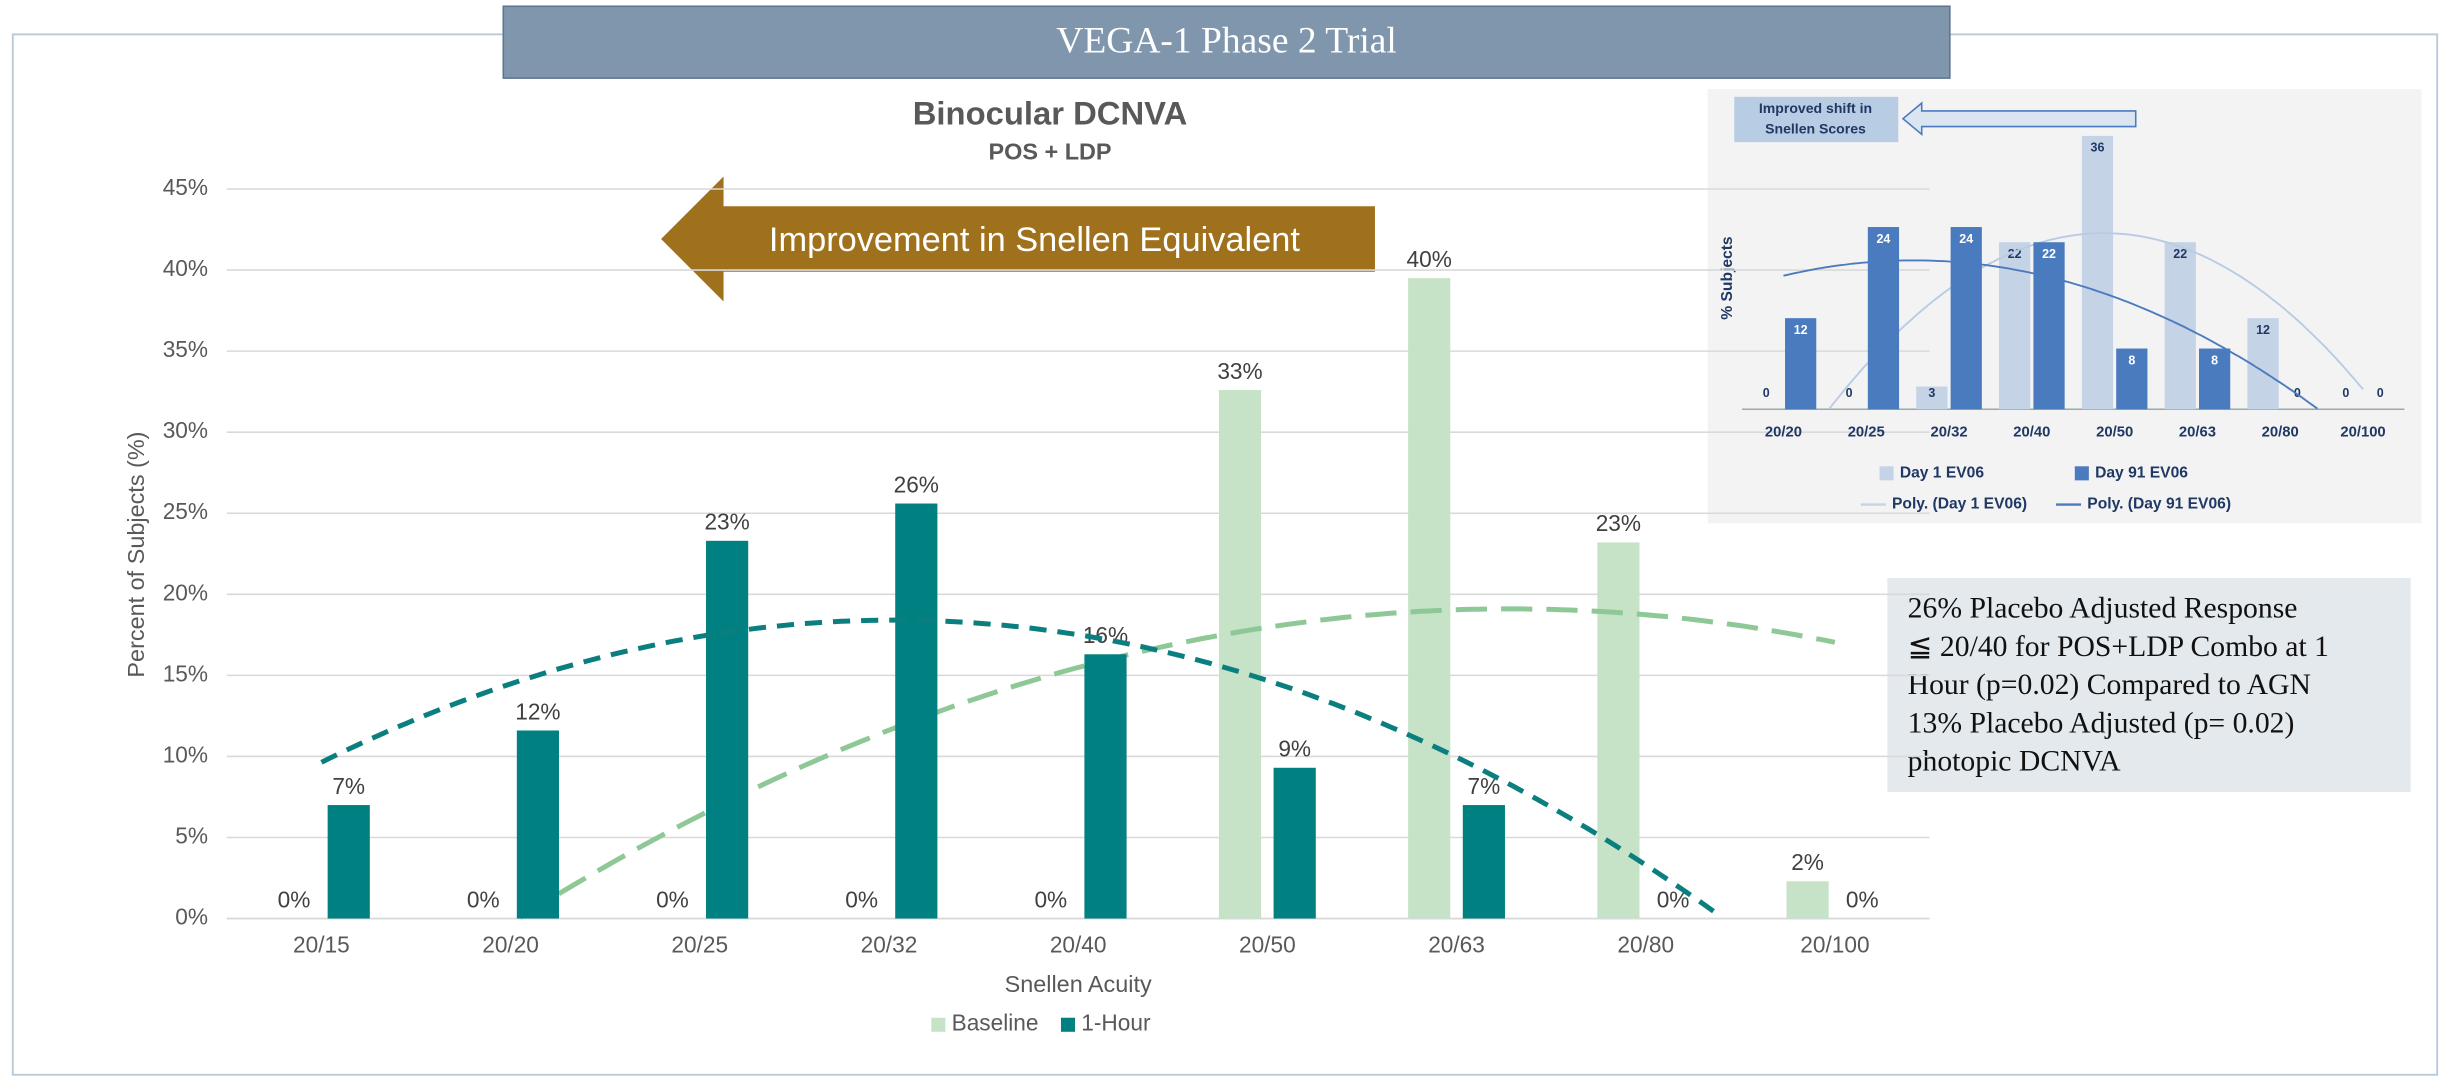 The height and width of the screenshot is (1086, 2450). I want to click on banner-text: VEGA-1 Phase 2 Trial, so click(1226, 40).